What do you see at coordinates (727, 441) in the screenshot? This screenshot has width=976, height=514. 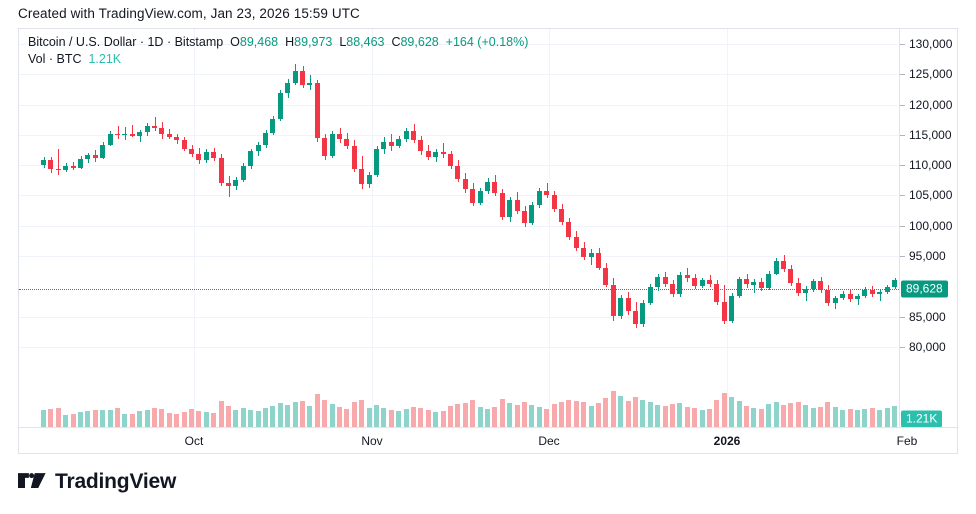 I see `date-tick-label: 2026` at bounding box center [727, 441].